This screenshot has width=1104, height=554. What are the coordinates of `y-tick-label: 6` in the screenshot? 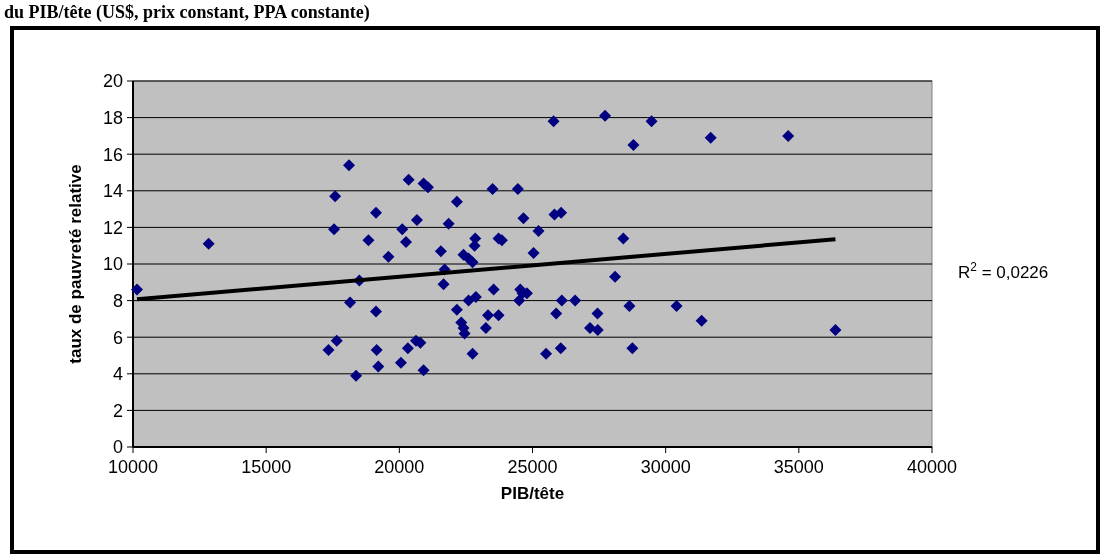 It's located at (117, 337).